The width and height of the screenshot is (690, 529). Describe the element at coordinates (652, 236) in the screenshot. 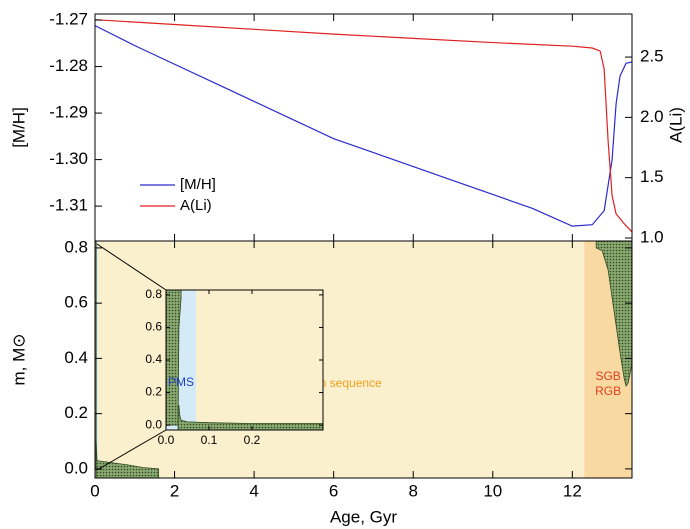

I see `y2-tick-label: 1.0` at that location.